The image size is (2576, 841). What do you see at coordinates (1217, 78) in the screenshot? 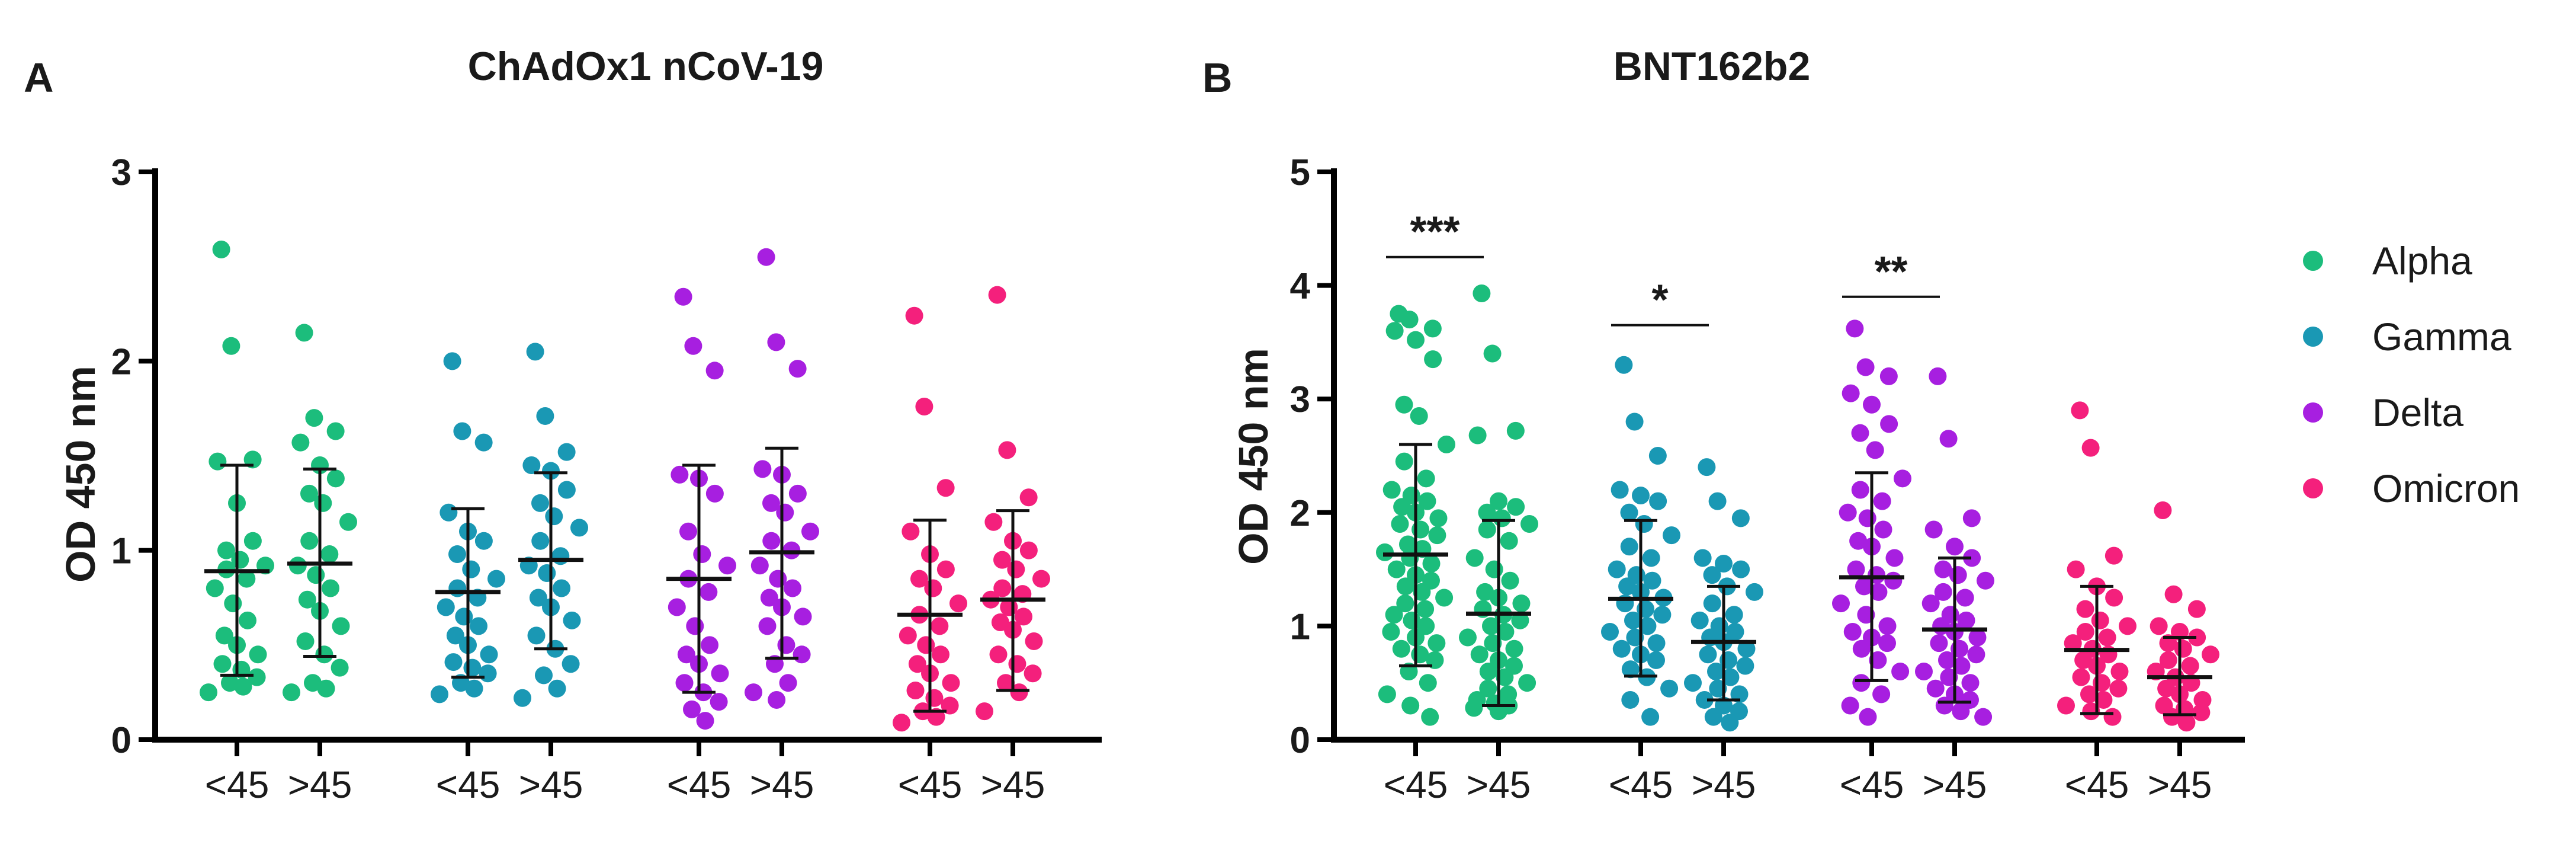
I see `panel-letter-b: B` at bounding box center [1217, 78].